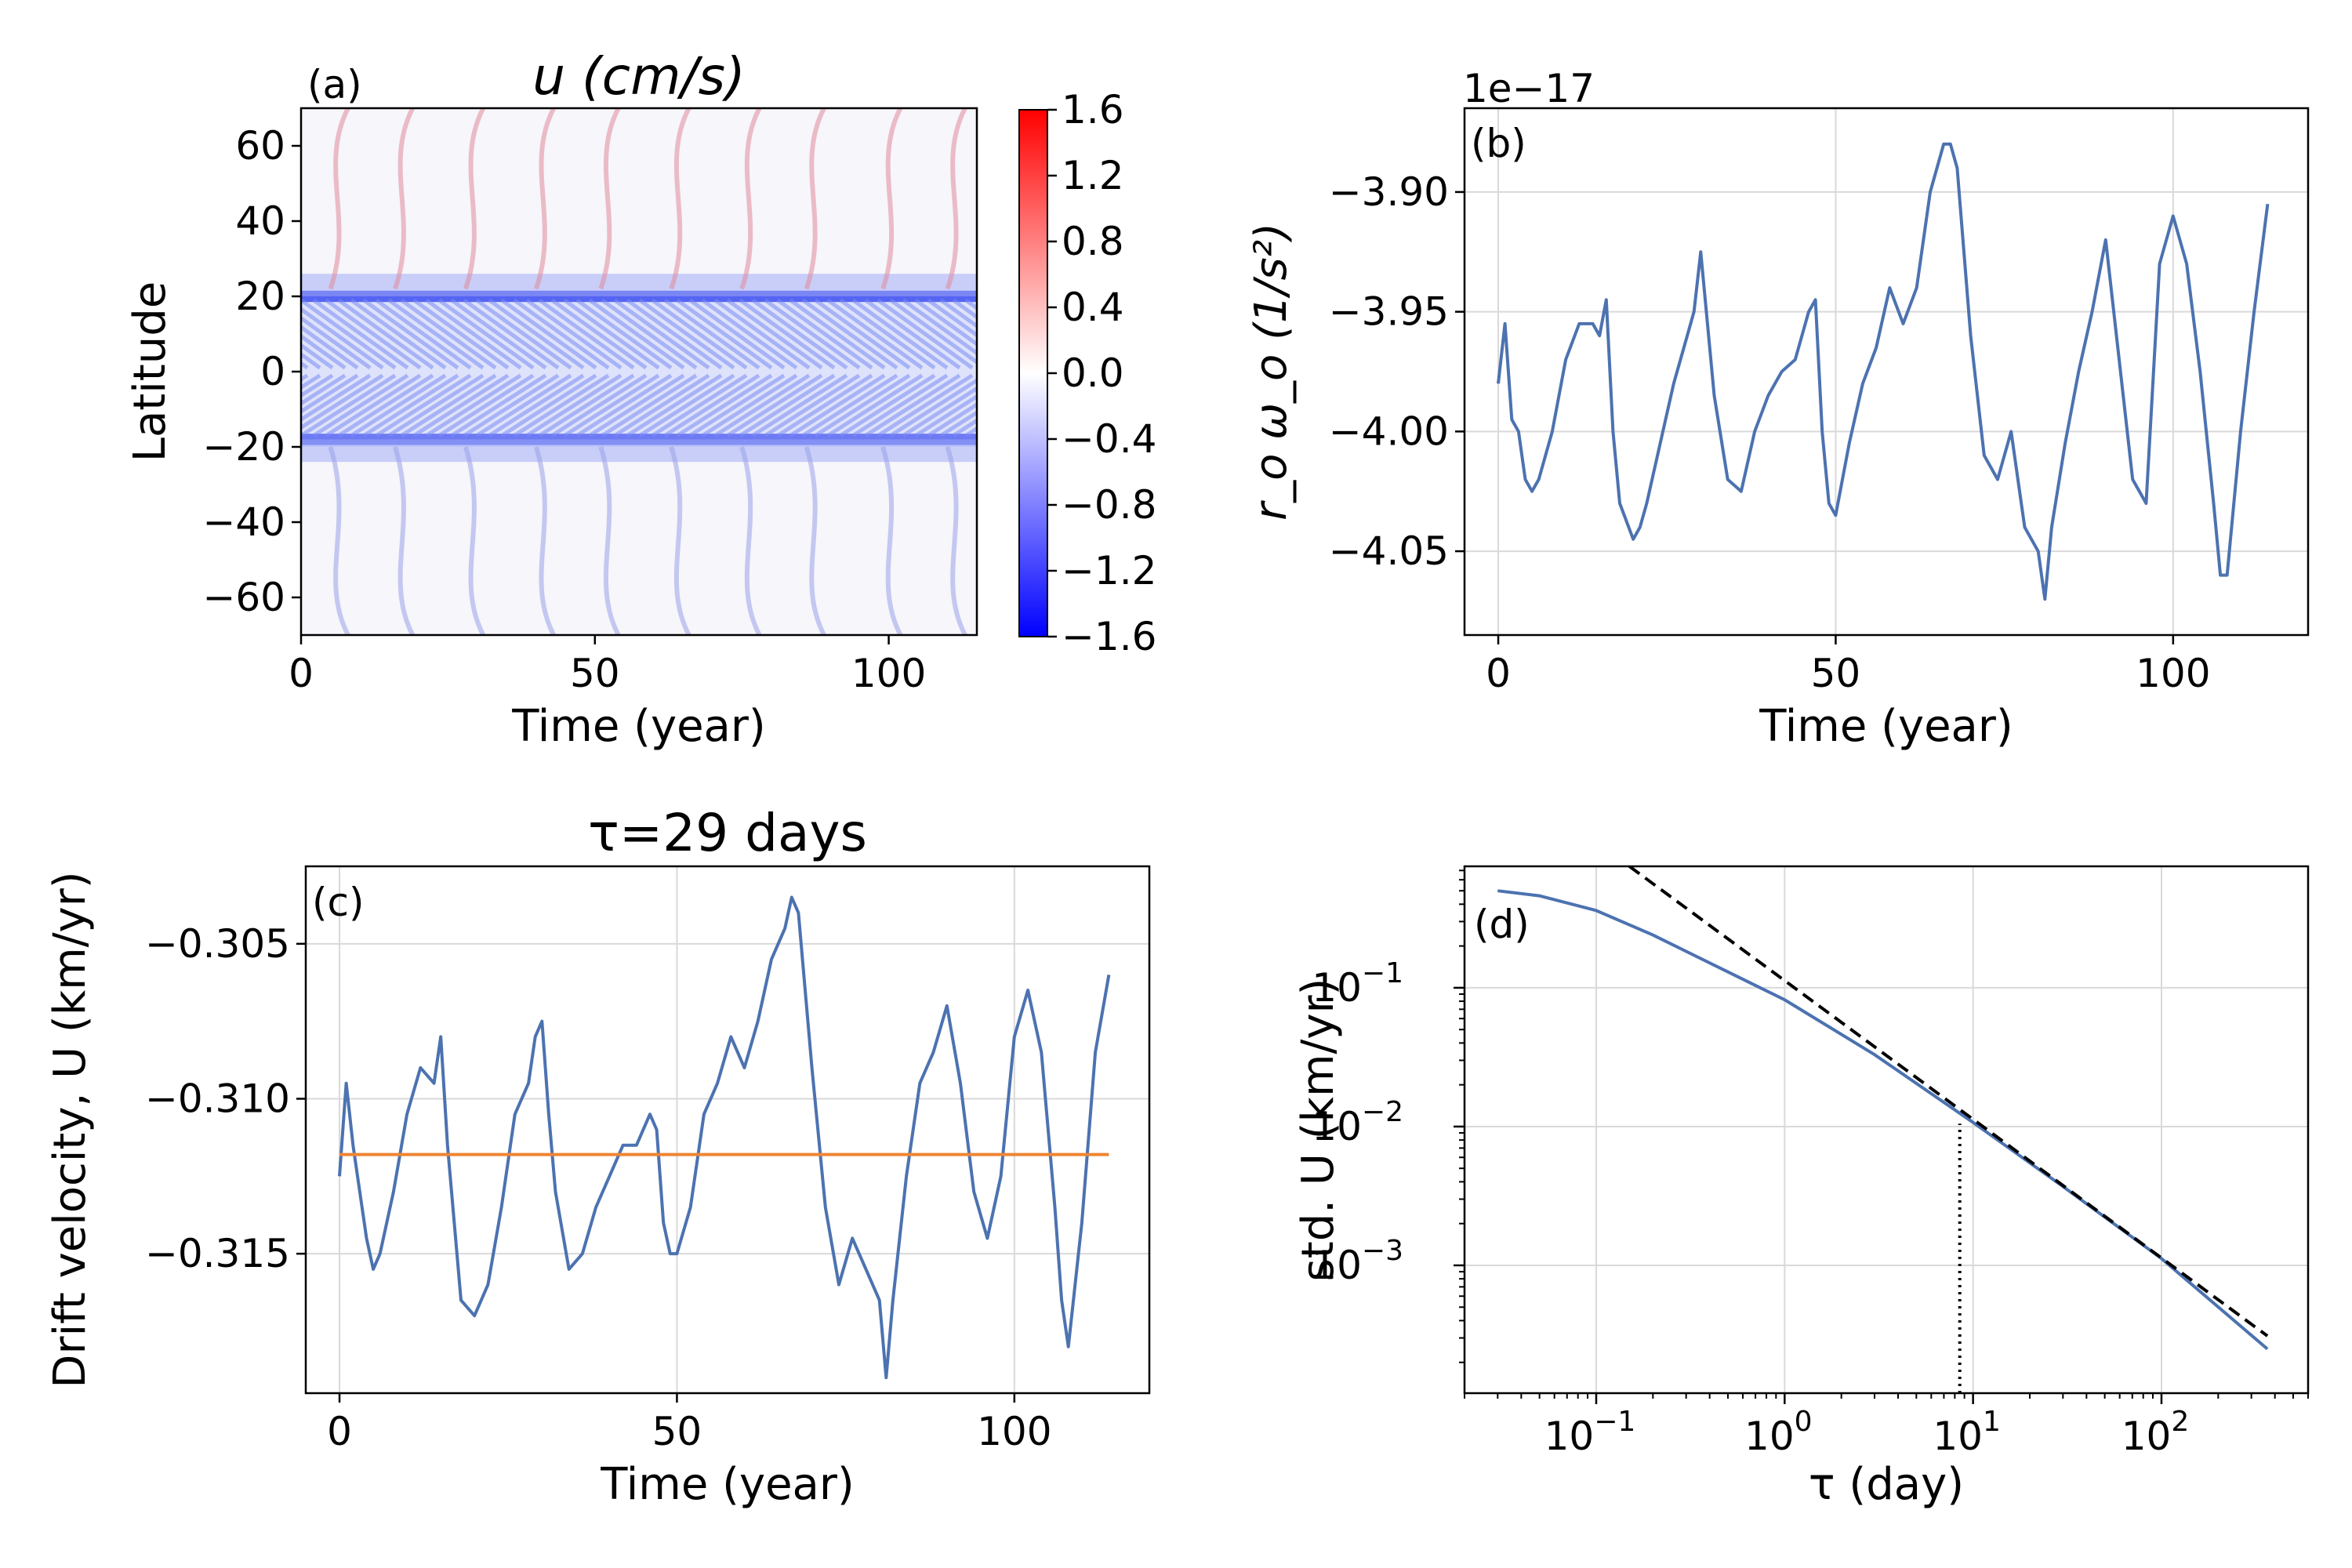 The height and width of the screenshot is (1568, 2352). I want to click on y-axis-label-d: std. U (km/yr), so click(1318, 1130).